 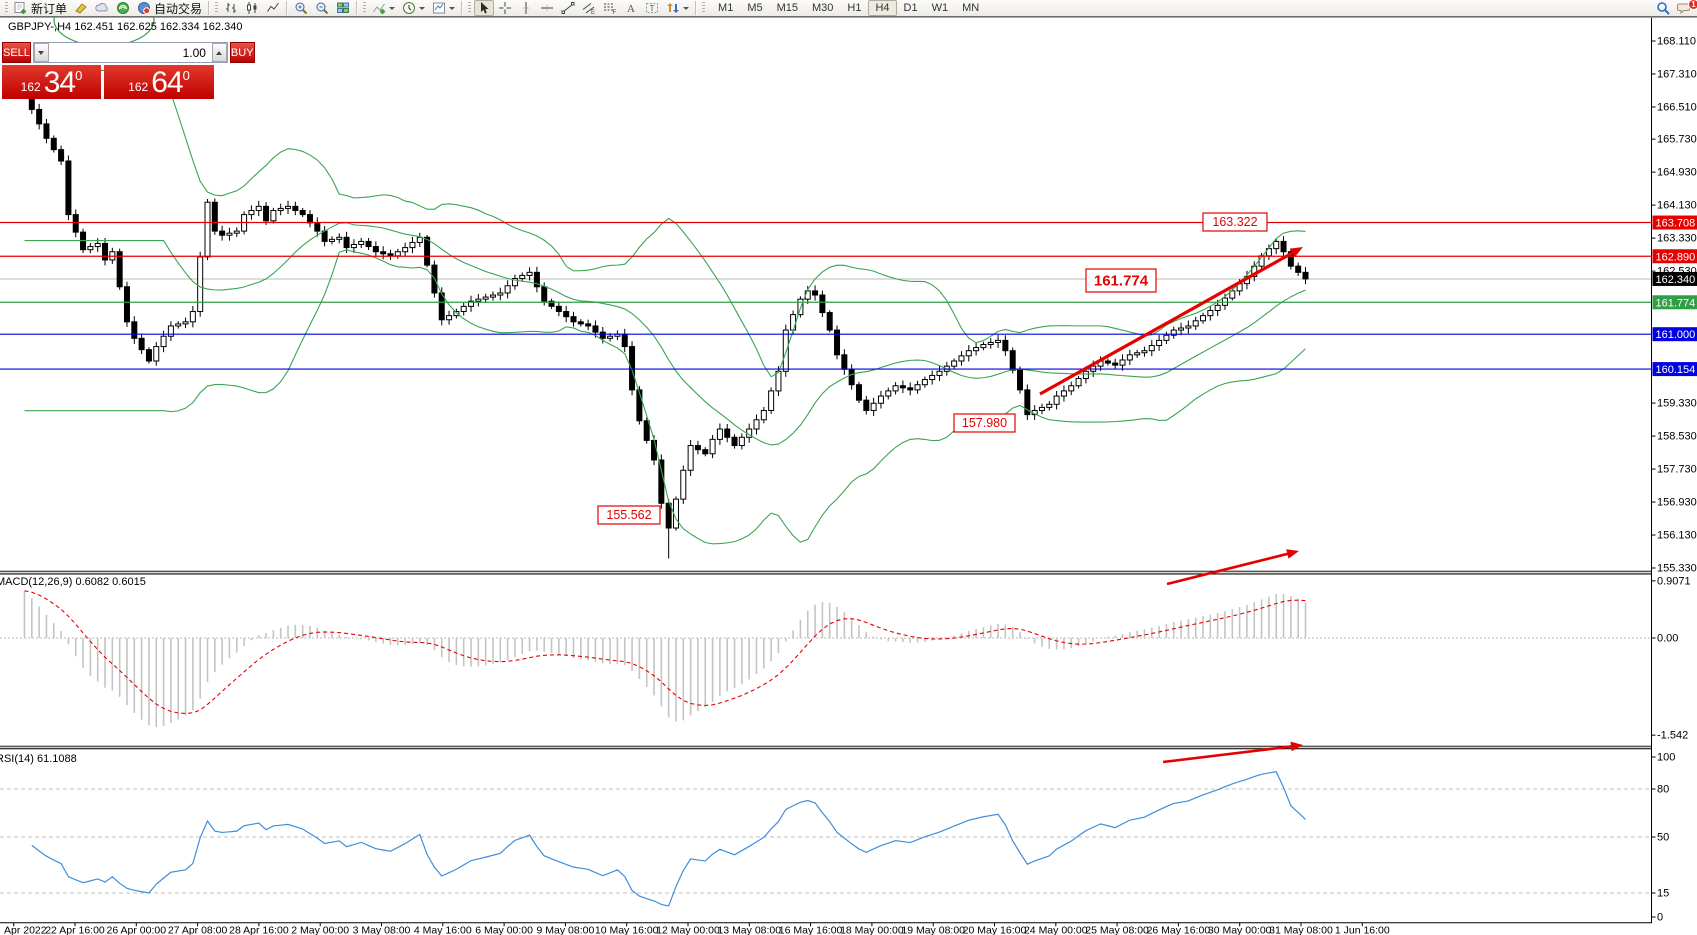 What do you see at coordinates (443, 8) in the screenshot?
I see `templates-button` at bounding box center [443, 8].